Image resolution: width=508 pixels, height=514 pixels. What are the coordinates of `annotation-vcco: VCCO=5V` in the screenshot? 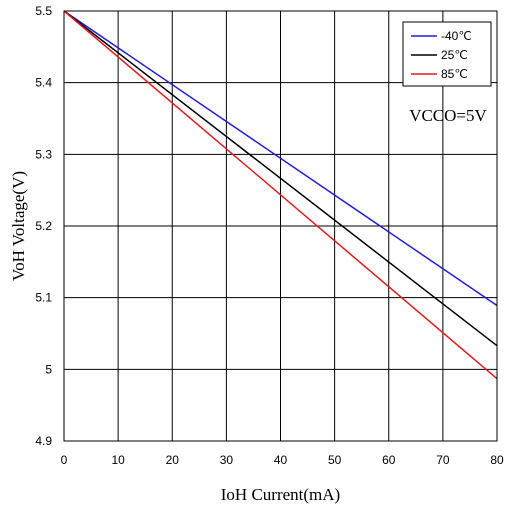 It's located at (448, 115).